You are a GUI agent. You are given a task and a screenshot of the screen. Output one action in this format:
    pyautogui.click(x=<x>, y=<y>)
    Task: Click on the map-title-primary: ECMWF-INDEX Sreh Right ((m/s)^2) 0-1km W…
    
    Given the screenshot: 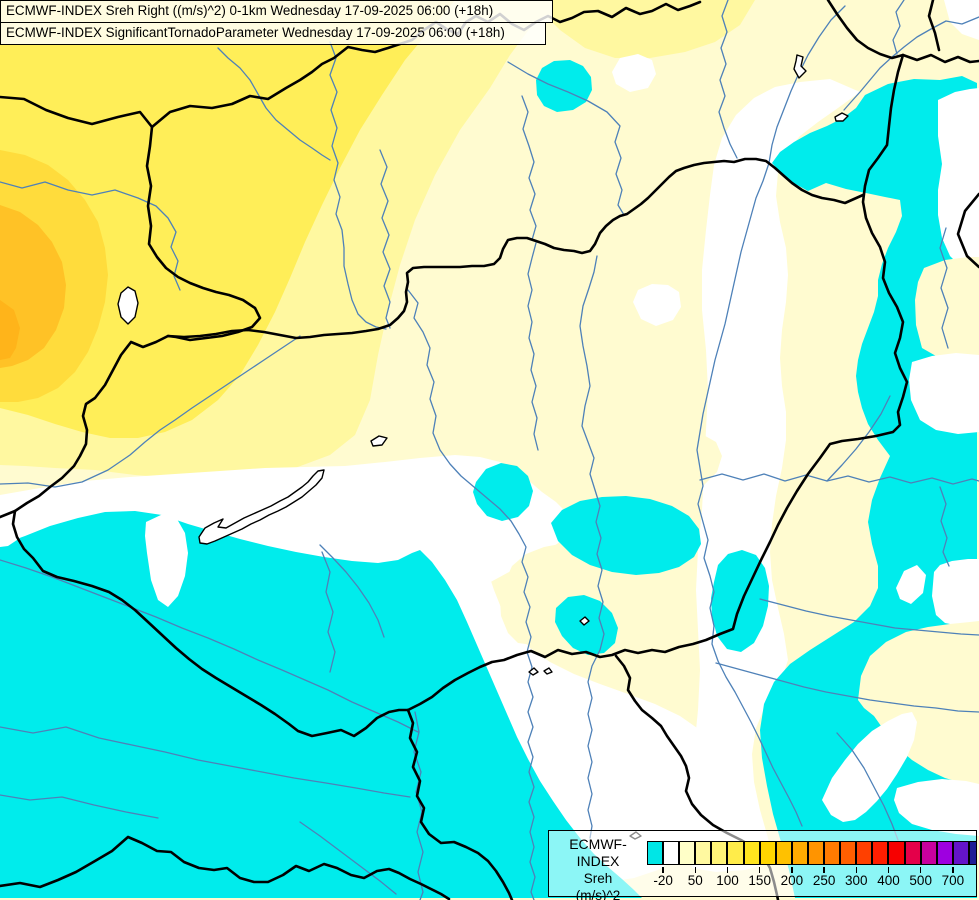 What is the action you would take?
    pyautogui.click(x=276, y=11)
    